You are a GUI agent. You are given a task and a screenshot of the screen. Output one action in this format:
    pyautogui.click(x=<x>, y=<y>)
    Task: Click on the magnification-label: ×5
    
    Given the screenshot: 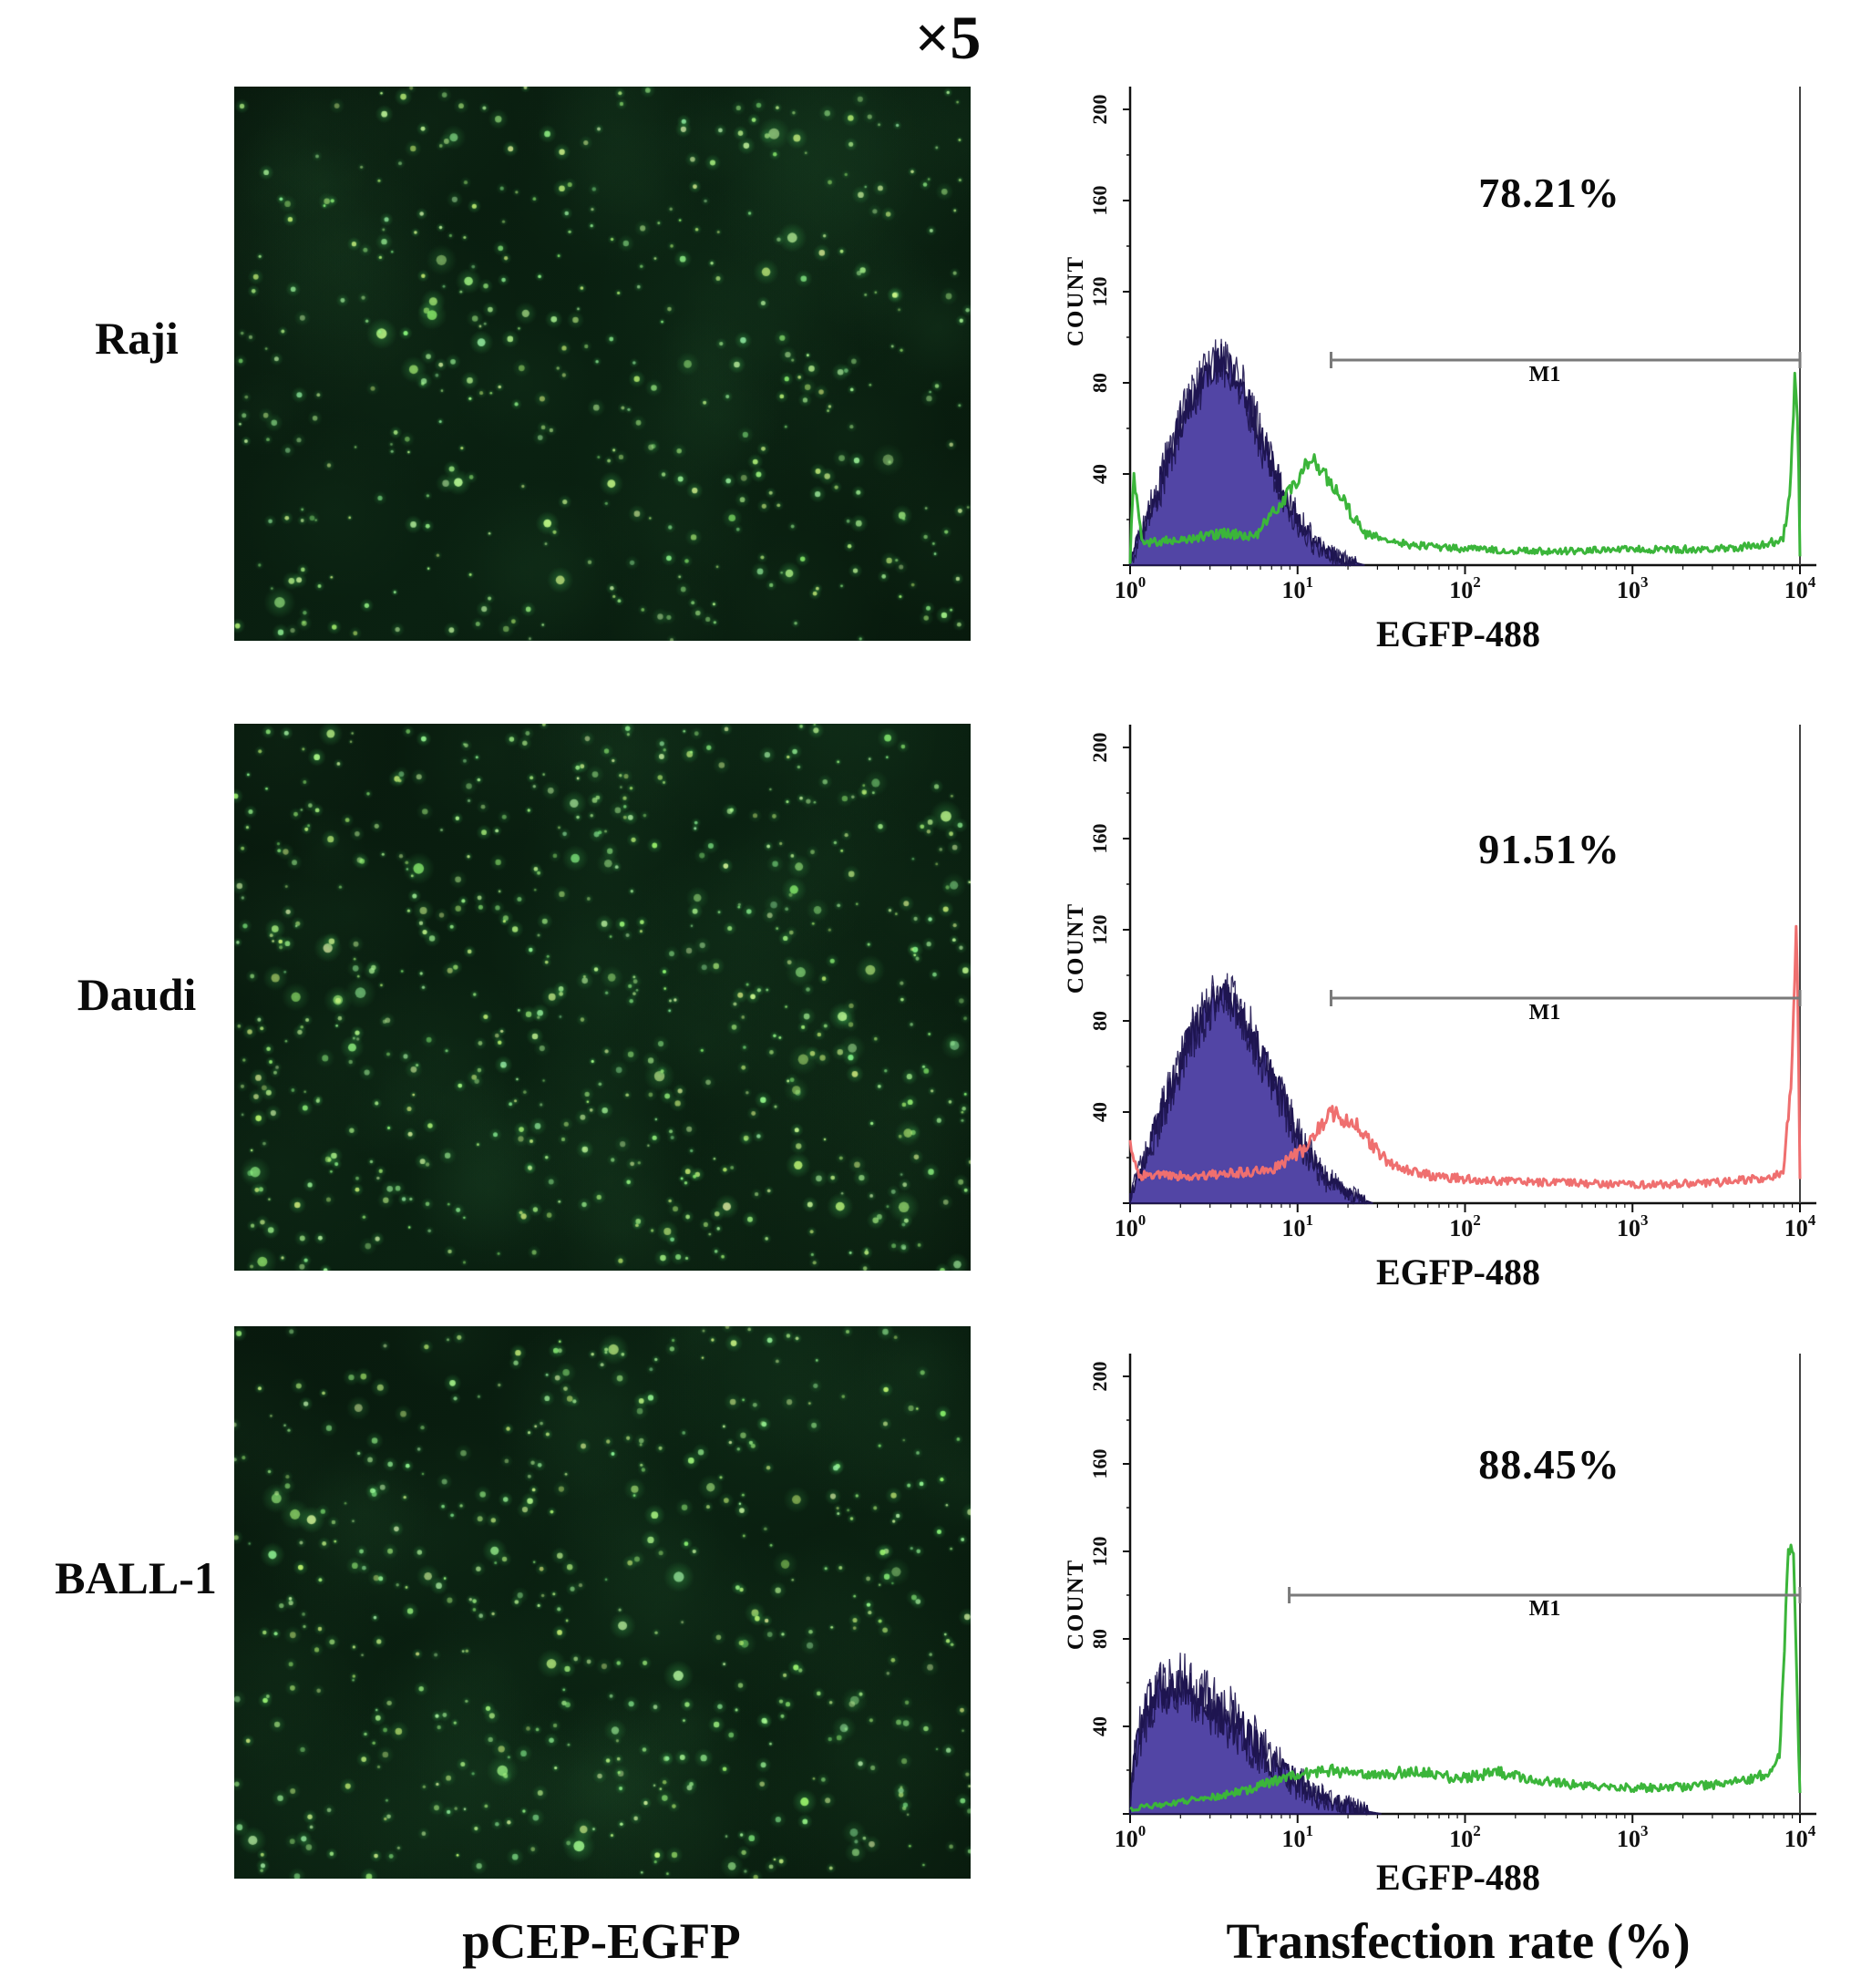 What is the action you would take?
    pyautogui.click(x=948, y=38)
    